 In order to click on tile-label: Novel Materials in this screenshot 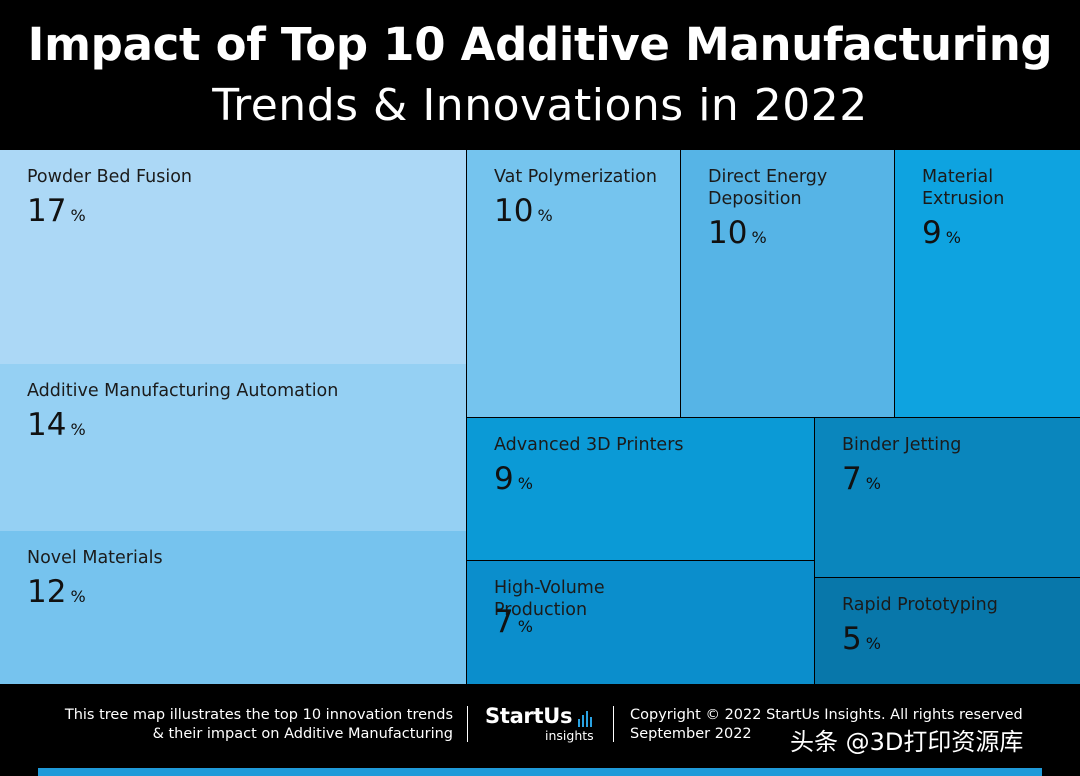, I will do `click(95, 558)`.